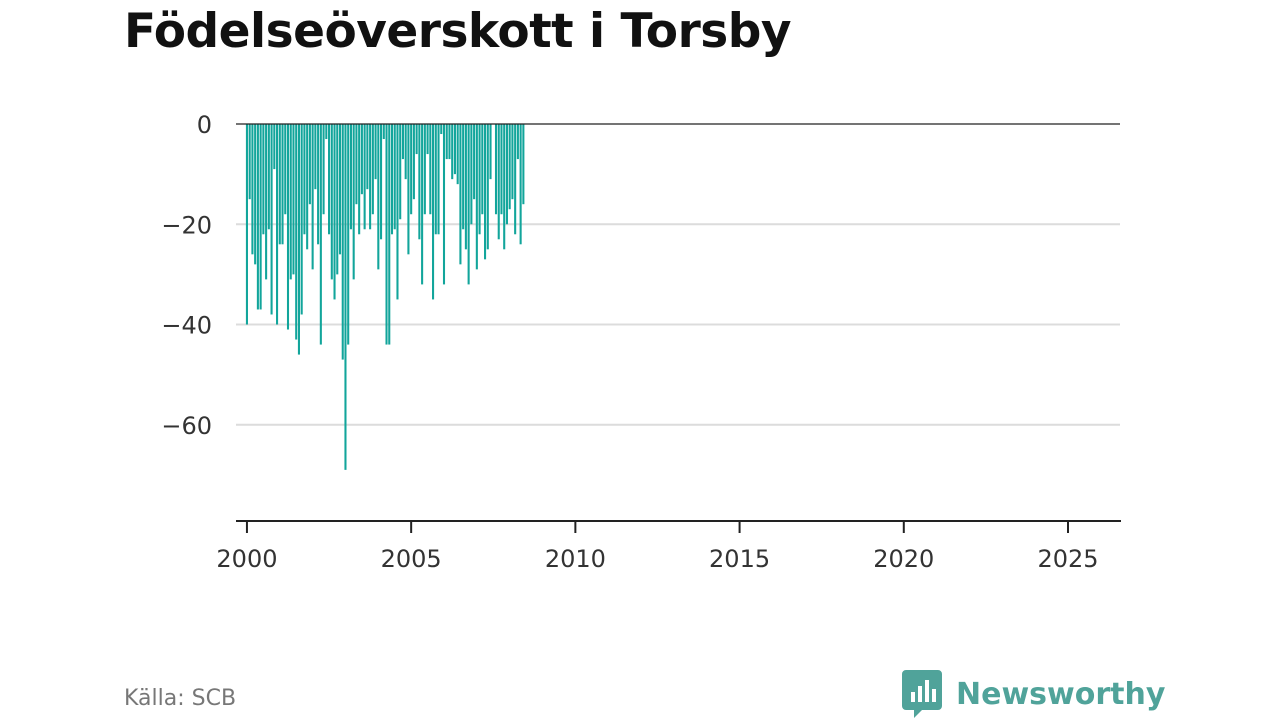  I want to click on y-tick-label: 0, so click(204, 125).